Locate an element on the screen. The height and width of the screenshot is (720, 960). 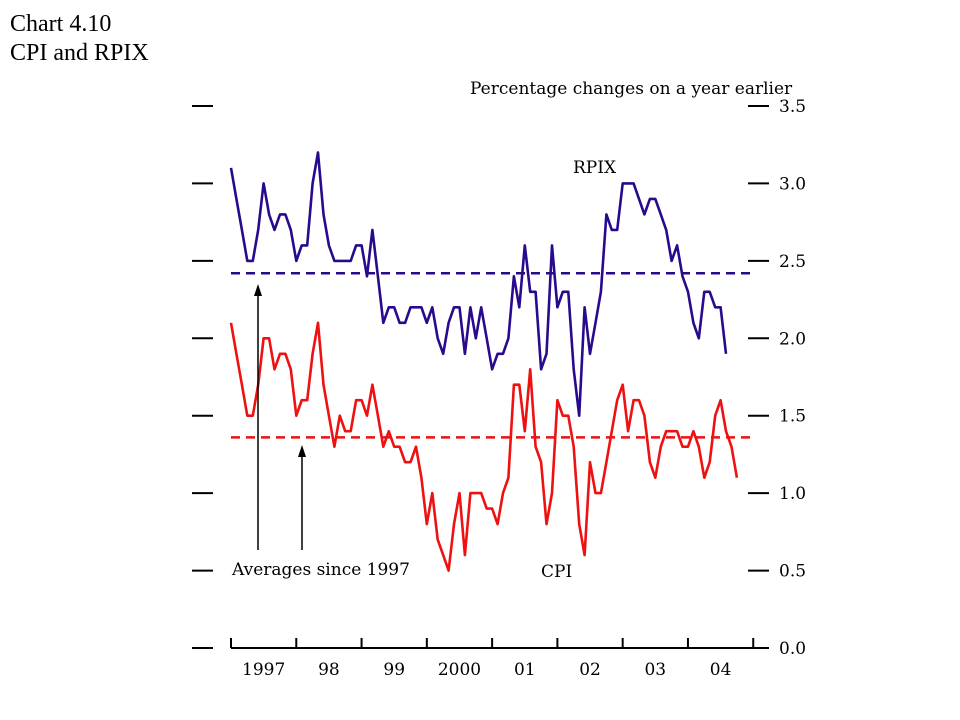
x-tick-label: 03 is located at coordinates (655, 670).